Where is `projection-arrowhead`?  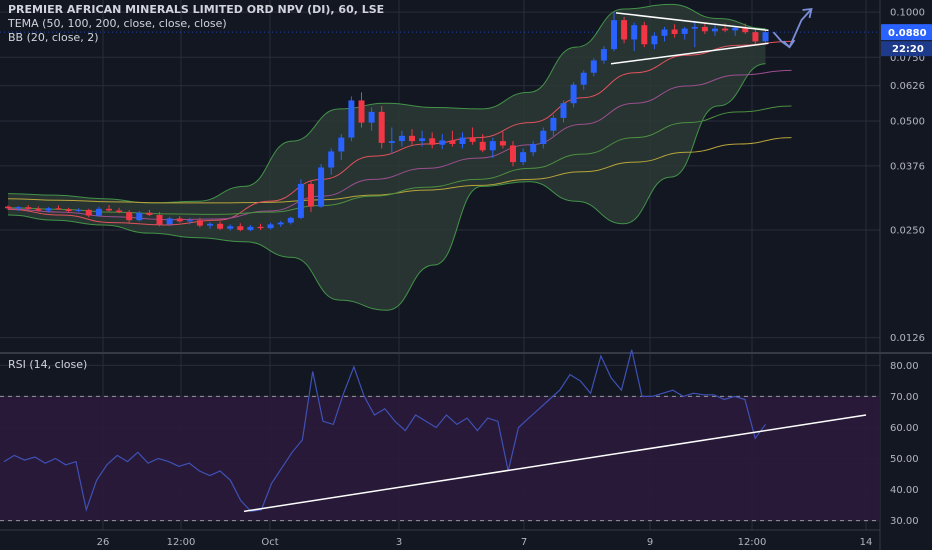 projection-arrowhead is located at coordinates (807, 13).